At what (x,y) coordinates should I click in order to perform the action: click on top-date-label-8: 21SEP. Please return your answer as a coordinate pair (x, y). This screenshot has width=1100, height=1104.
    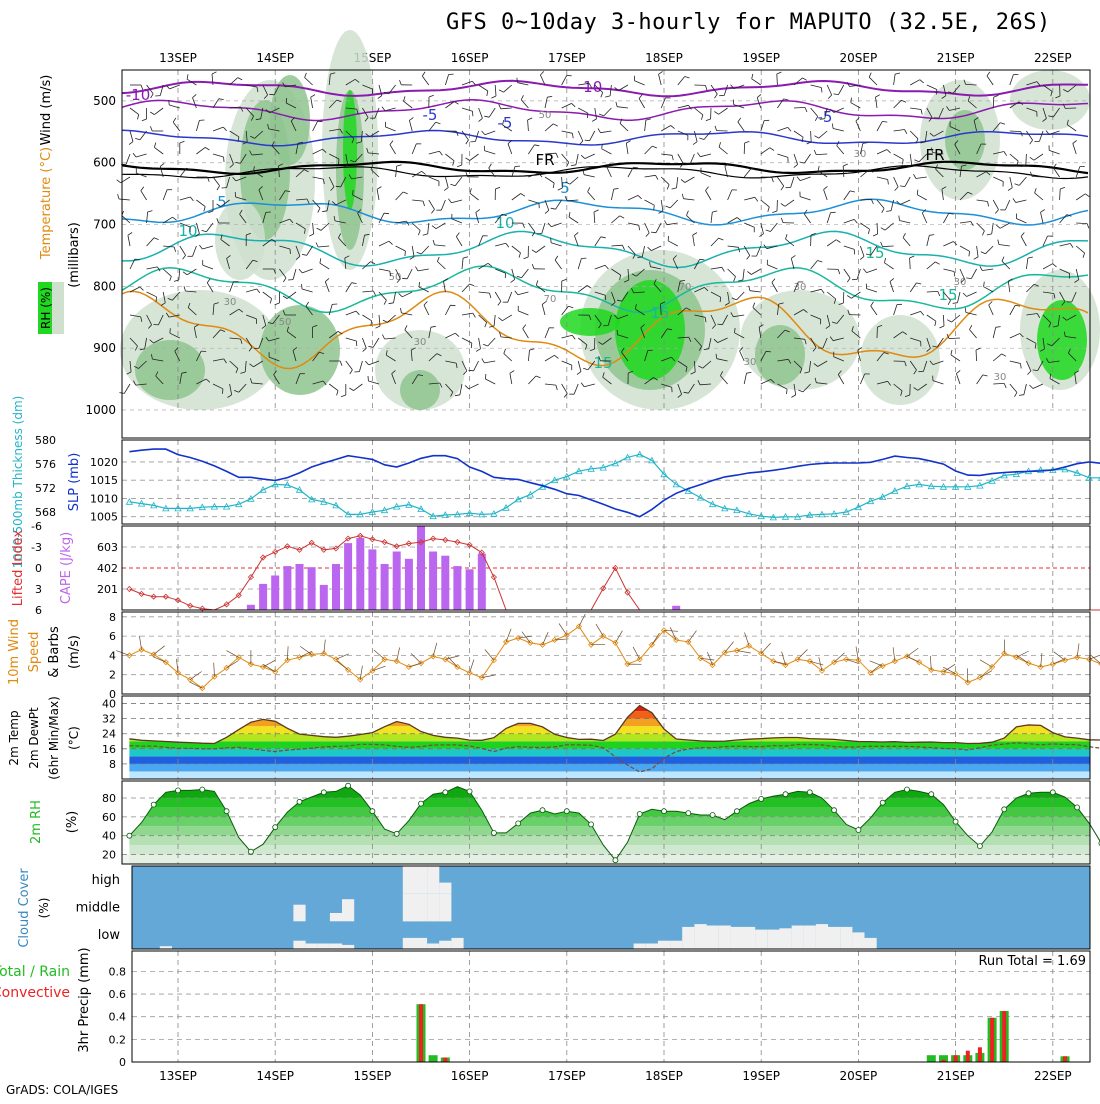
    Looking at the image, I should click on (956, 58).